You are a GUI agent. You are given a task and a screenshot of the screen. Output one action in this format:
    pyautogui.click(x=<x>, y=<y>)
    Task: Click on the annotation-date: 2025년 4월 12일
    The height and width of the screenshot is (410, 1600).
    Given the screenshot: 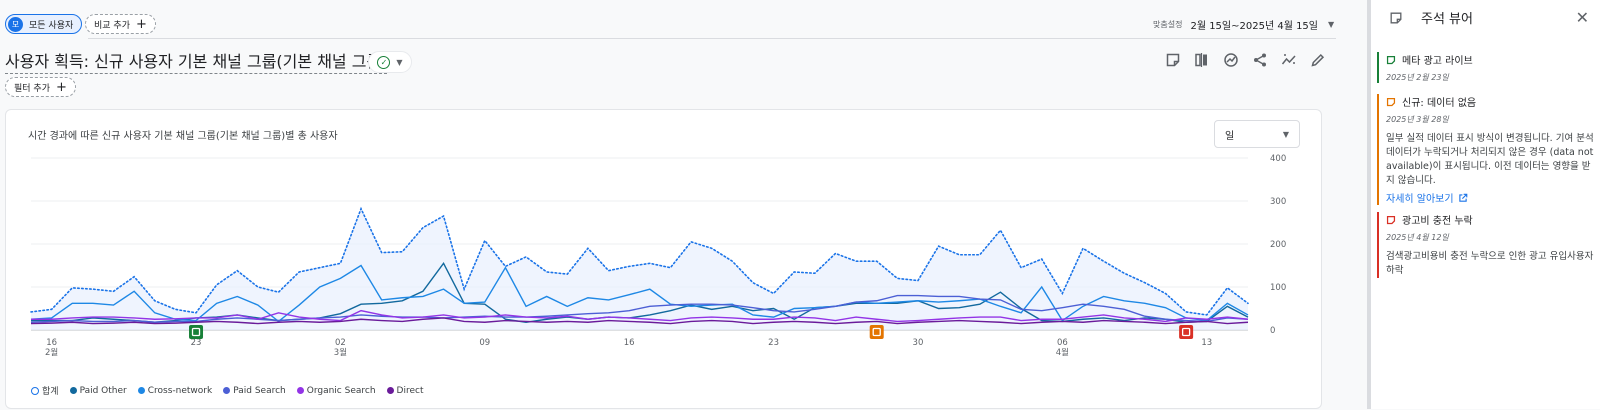 What is the action you would take?
    pyautogui.click(x=1417, y=237)
    